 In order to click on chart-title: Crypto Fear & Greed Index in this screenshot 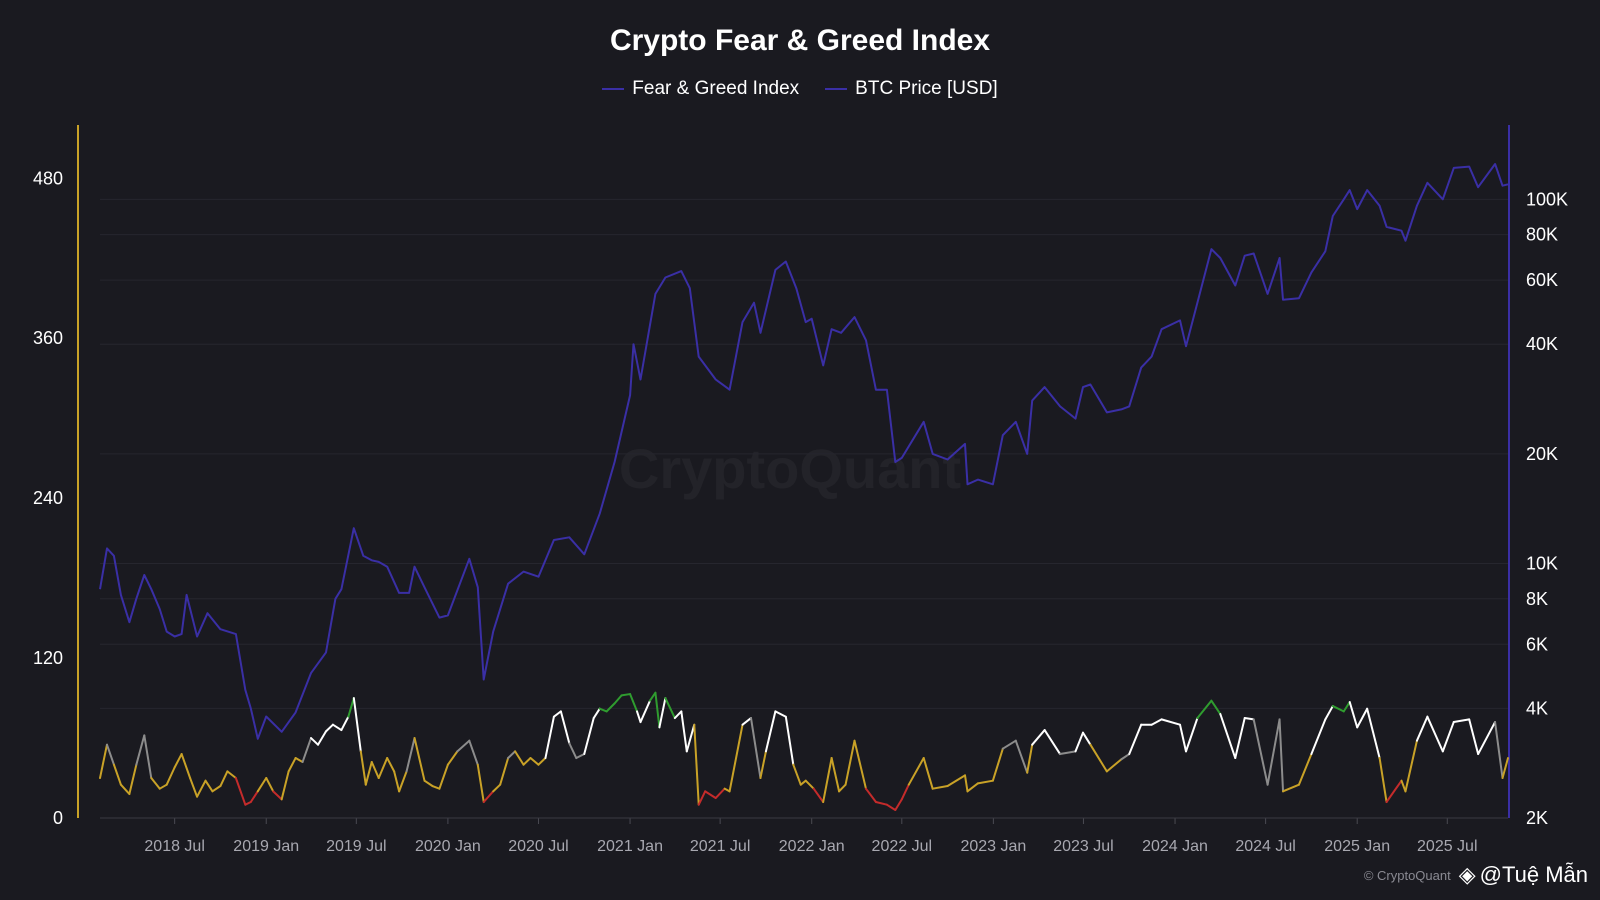, I will do `click(800, 40)`.